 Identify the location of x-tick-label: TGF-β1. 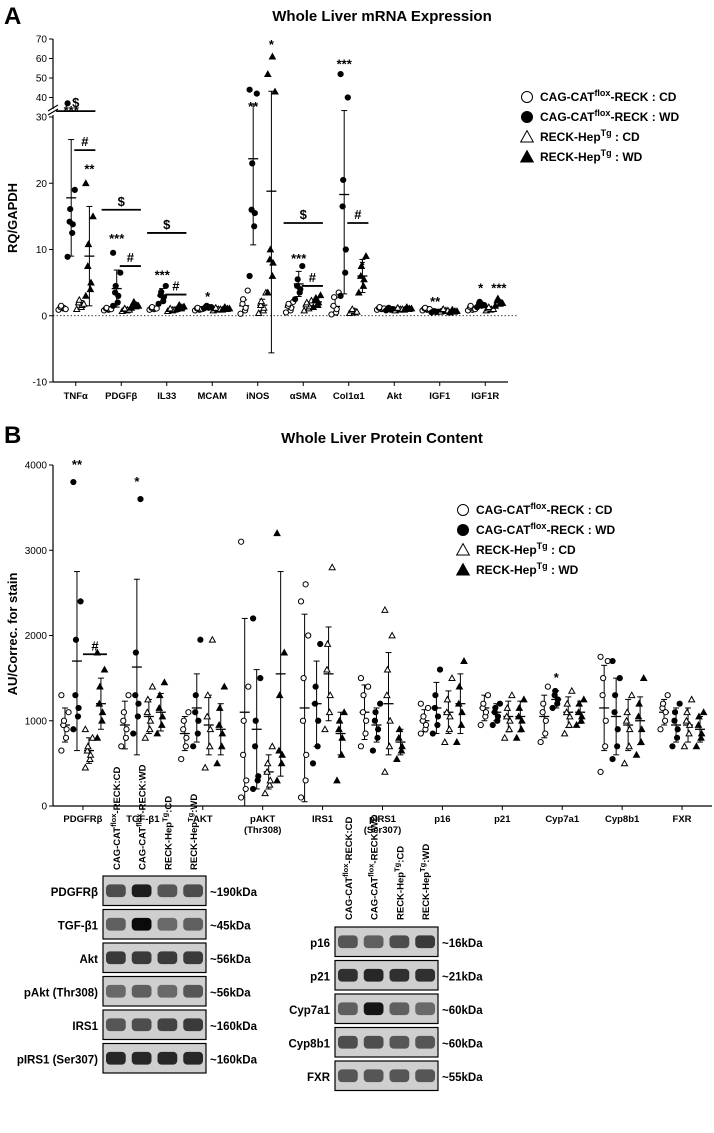
(143, 819).